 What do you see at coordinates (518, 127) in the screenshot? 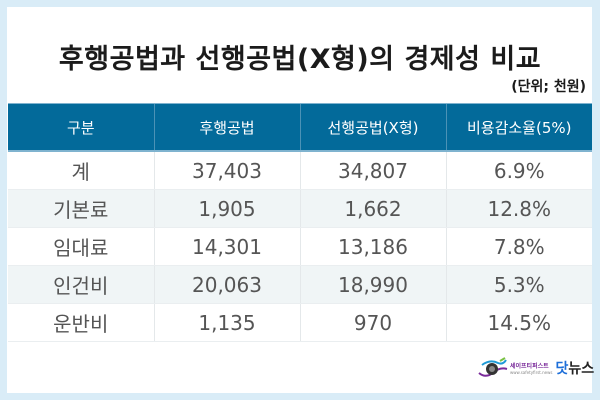
I see `header-cost-reduction: 비용감소율(5%)` at bounding box center [518, 127].